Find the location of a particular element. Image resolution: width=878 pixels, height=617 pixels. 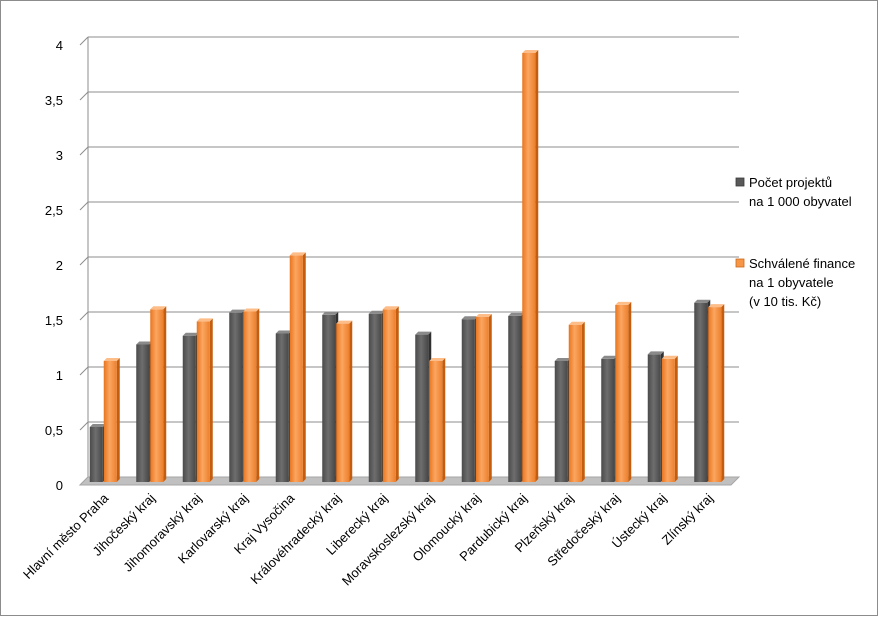

y-tick-label: 2,5 is located at coordinates (54, 210).